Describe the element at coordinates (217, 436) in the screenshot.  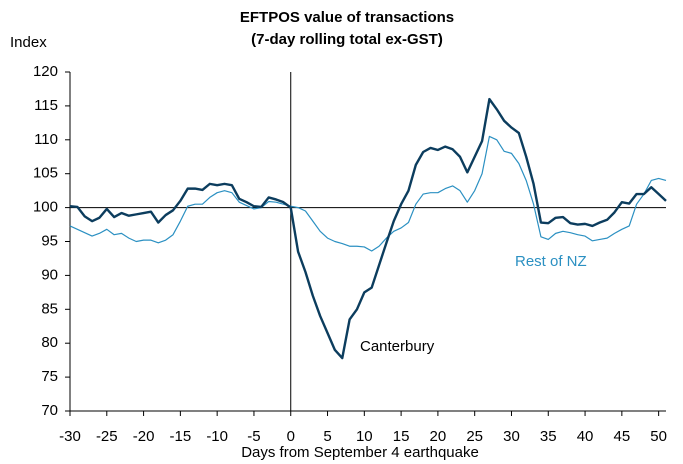
I see `x-tick-label: -10` at that location.